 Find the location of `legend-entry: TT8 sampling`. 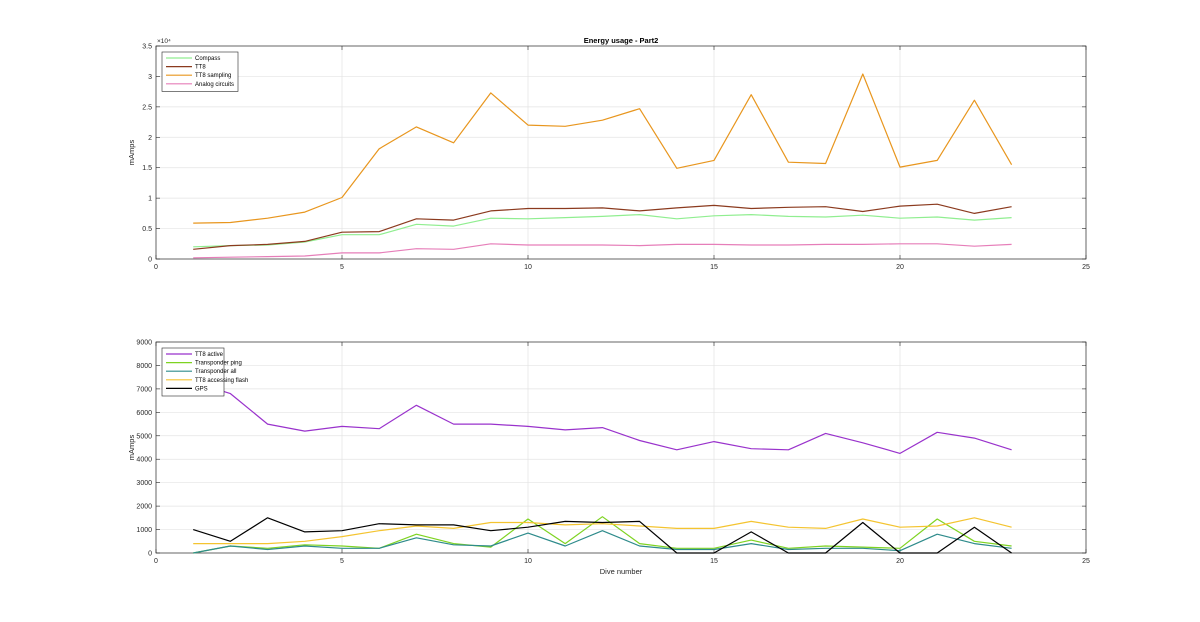

legend-entry: TT8 sampling is located at coordinates (213, 76).